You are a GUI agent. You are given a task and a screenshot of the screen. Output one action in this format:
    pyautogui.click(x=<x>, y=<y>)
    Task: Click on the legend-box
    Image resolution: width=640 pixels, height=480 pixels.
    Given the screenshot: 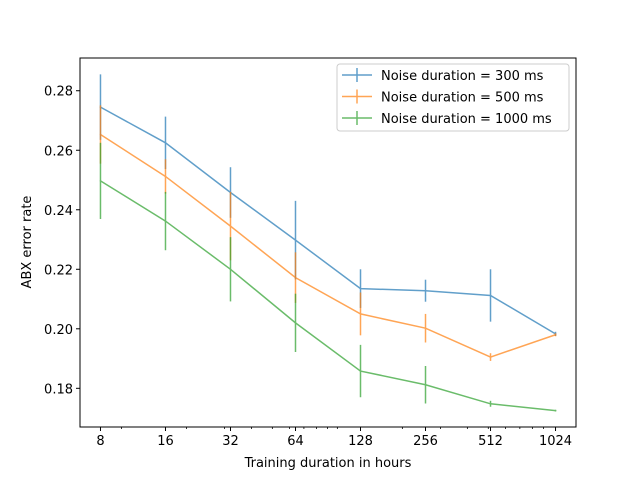 What is the action you would take?
    pyautogui.click(x=453, y=97)
    